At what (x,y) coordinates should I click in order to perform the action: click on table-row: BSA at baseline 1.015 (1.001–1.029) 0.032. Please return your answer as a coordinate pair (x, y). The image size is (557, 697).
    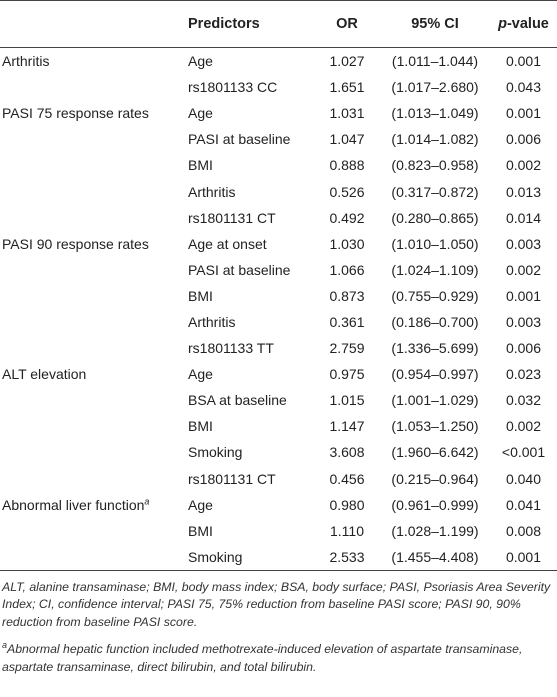
    Looking at the image, I should click on (278, 400).